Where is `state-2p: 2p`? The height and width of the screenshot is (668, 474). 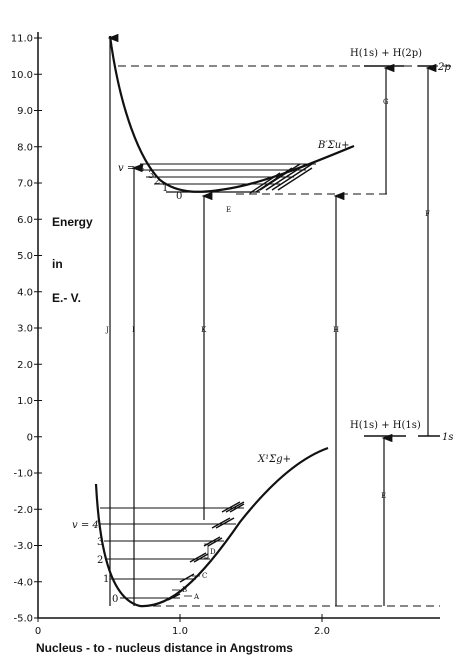 state-2p: 2p is located at coordinates (444, 67).